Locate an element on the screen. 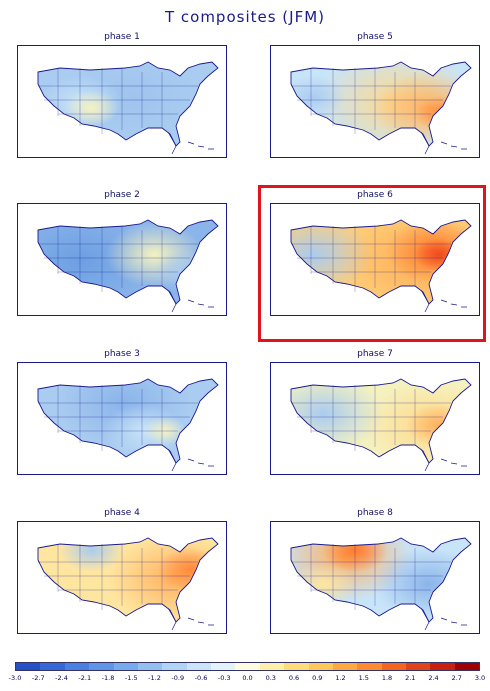 This screenshot has height=691, width=490. colorbar-label: 2.1 is located at coordinates (410, 678).